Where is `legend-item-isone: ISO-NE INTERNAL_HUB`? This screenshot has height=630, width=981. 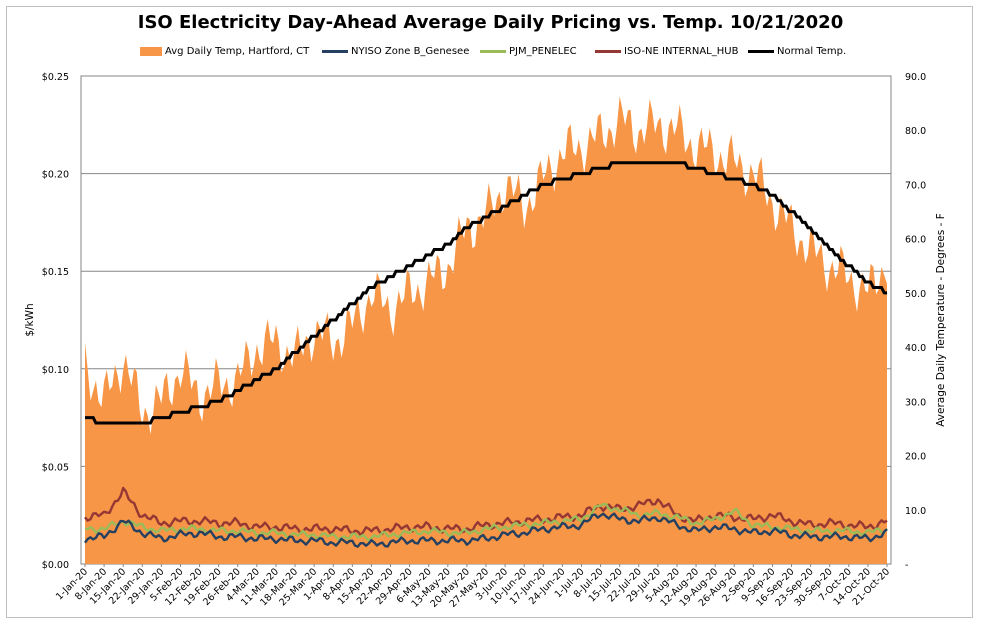
legend-item-isone: ISO-NE INTERNAL_HUB is located at coordinates (666, 51).